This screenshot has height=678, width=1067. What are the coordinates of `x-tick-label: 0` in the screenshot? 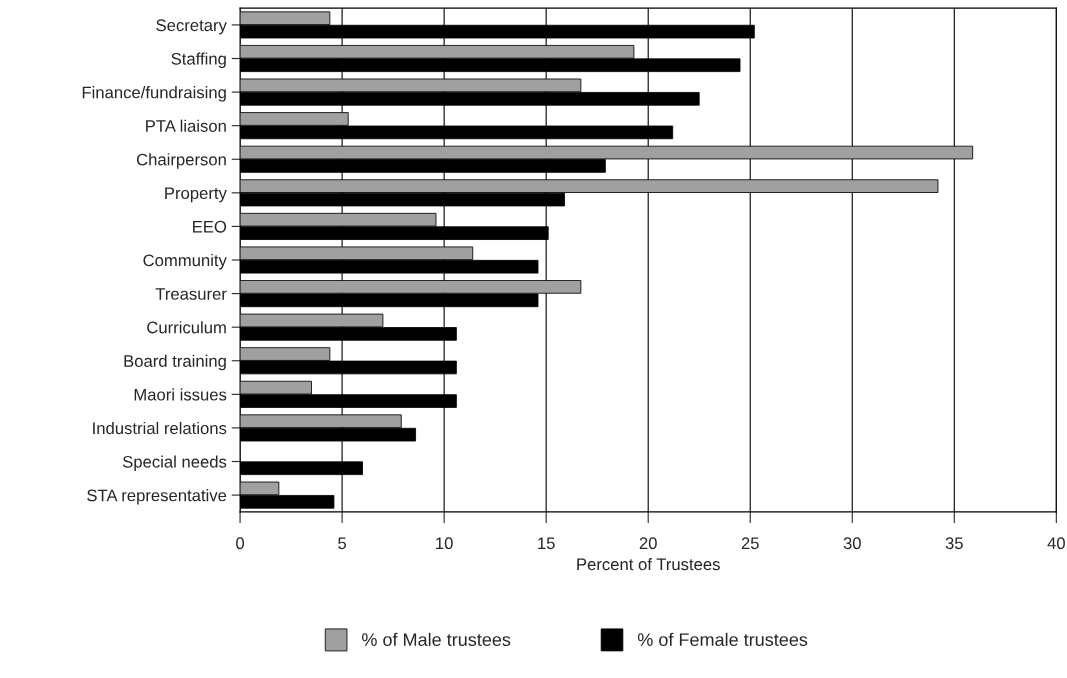 It's located at (240, 543).